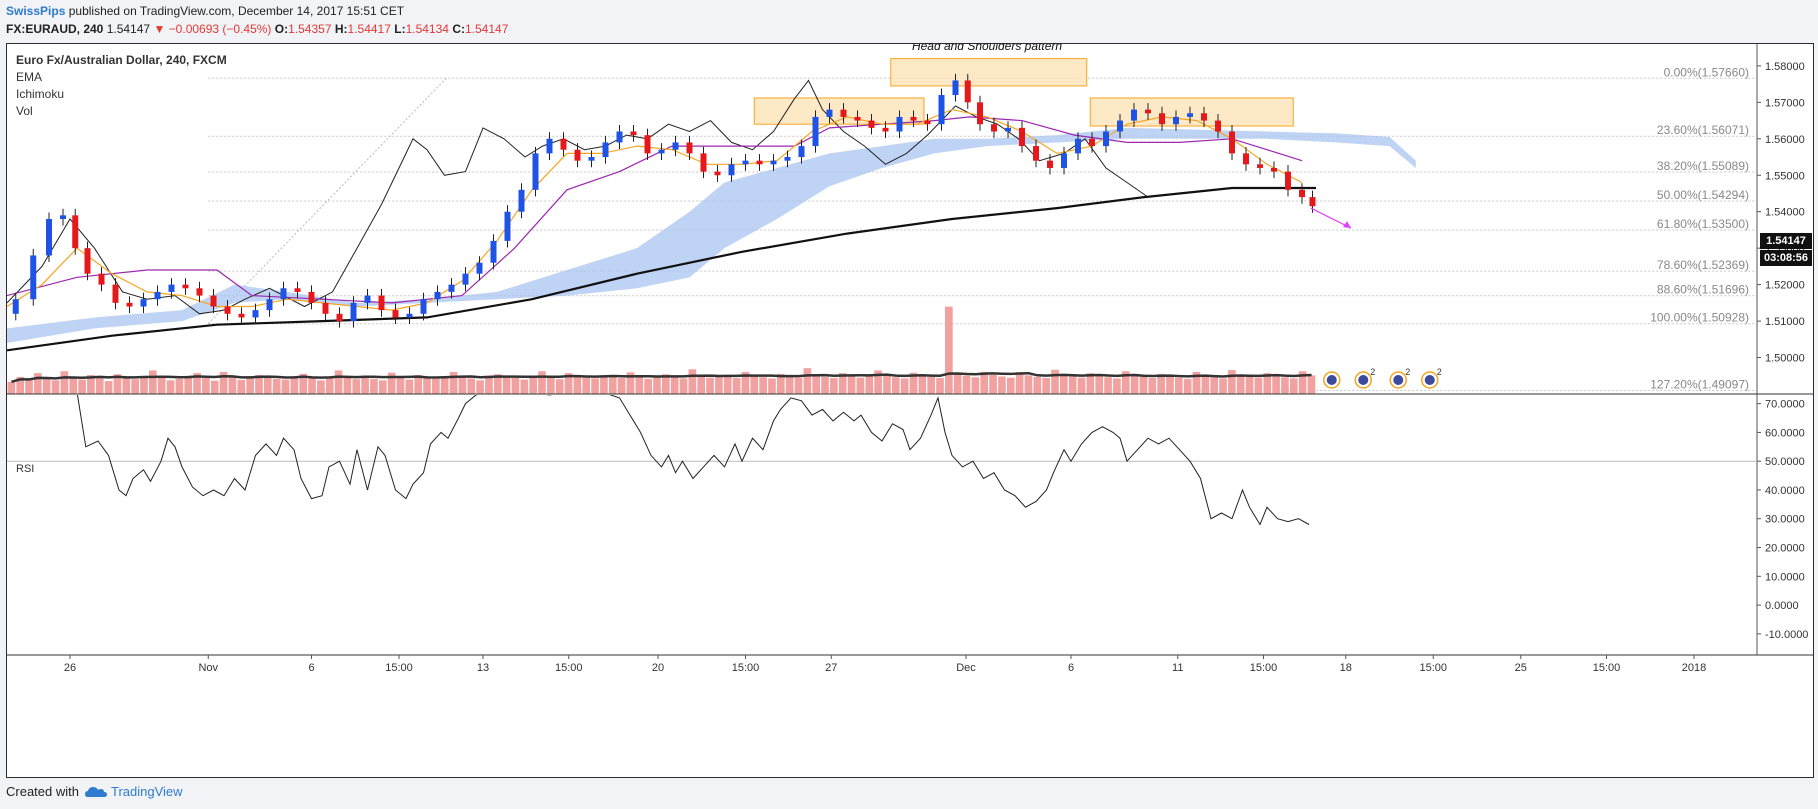 The image size is (1818, 809). Describe the element at coordinates (1703, 195) in the screenshot. I see `fib-label: 50.00%(1.54294)` at that location.